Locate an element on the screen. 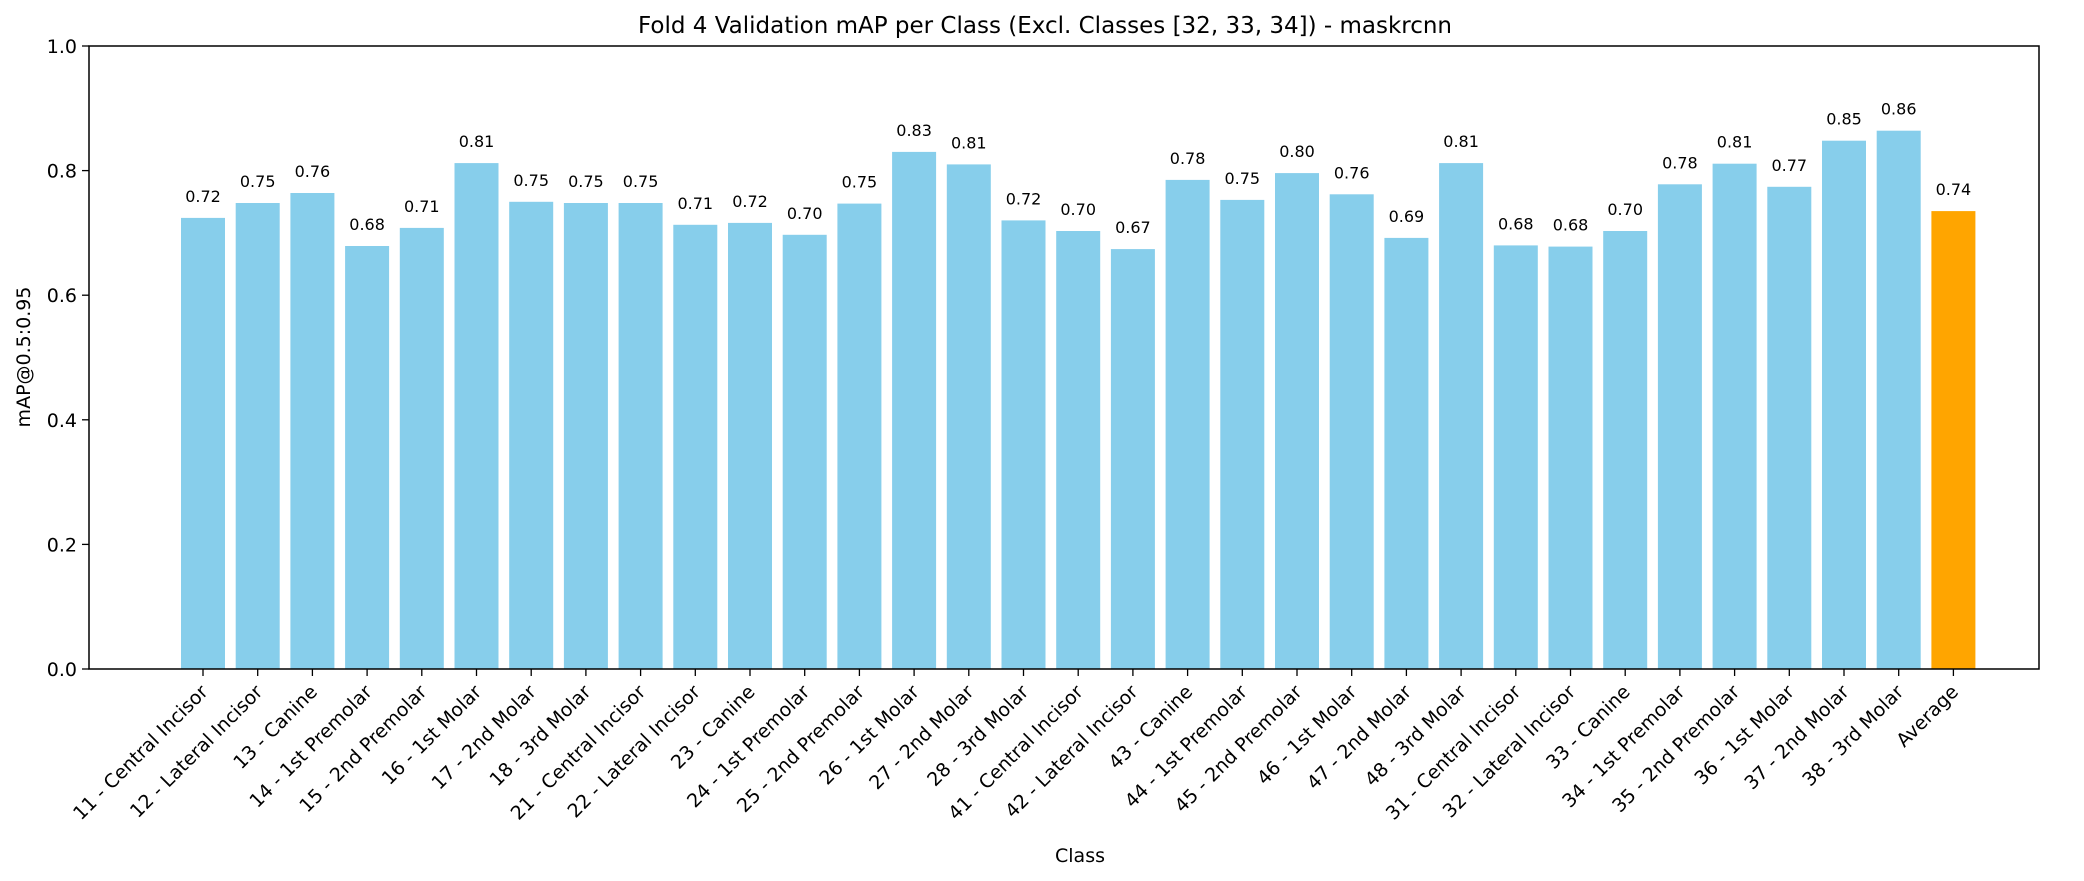 The width and height of the screenshot is (2084, 881). y-tick-label: 0.2 is located at coordinates (62, 545).